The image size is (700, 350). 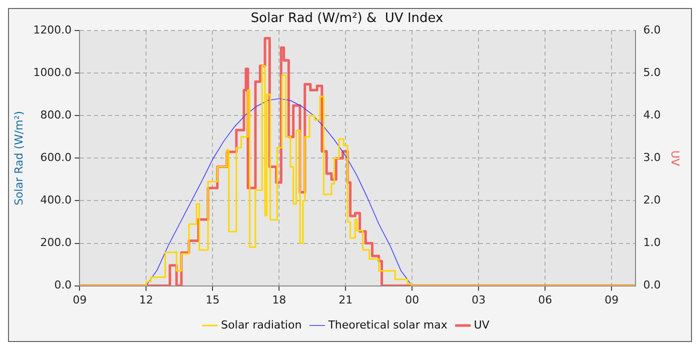 What do you see at coordinates (63, 285) in the screenshot?
I see `y-tick-label: 0.0` at bounding box center [63, 285].